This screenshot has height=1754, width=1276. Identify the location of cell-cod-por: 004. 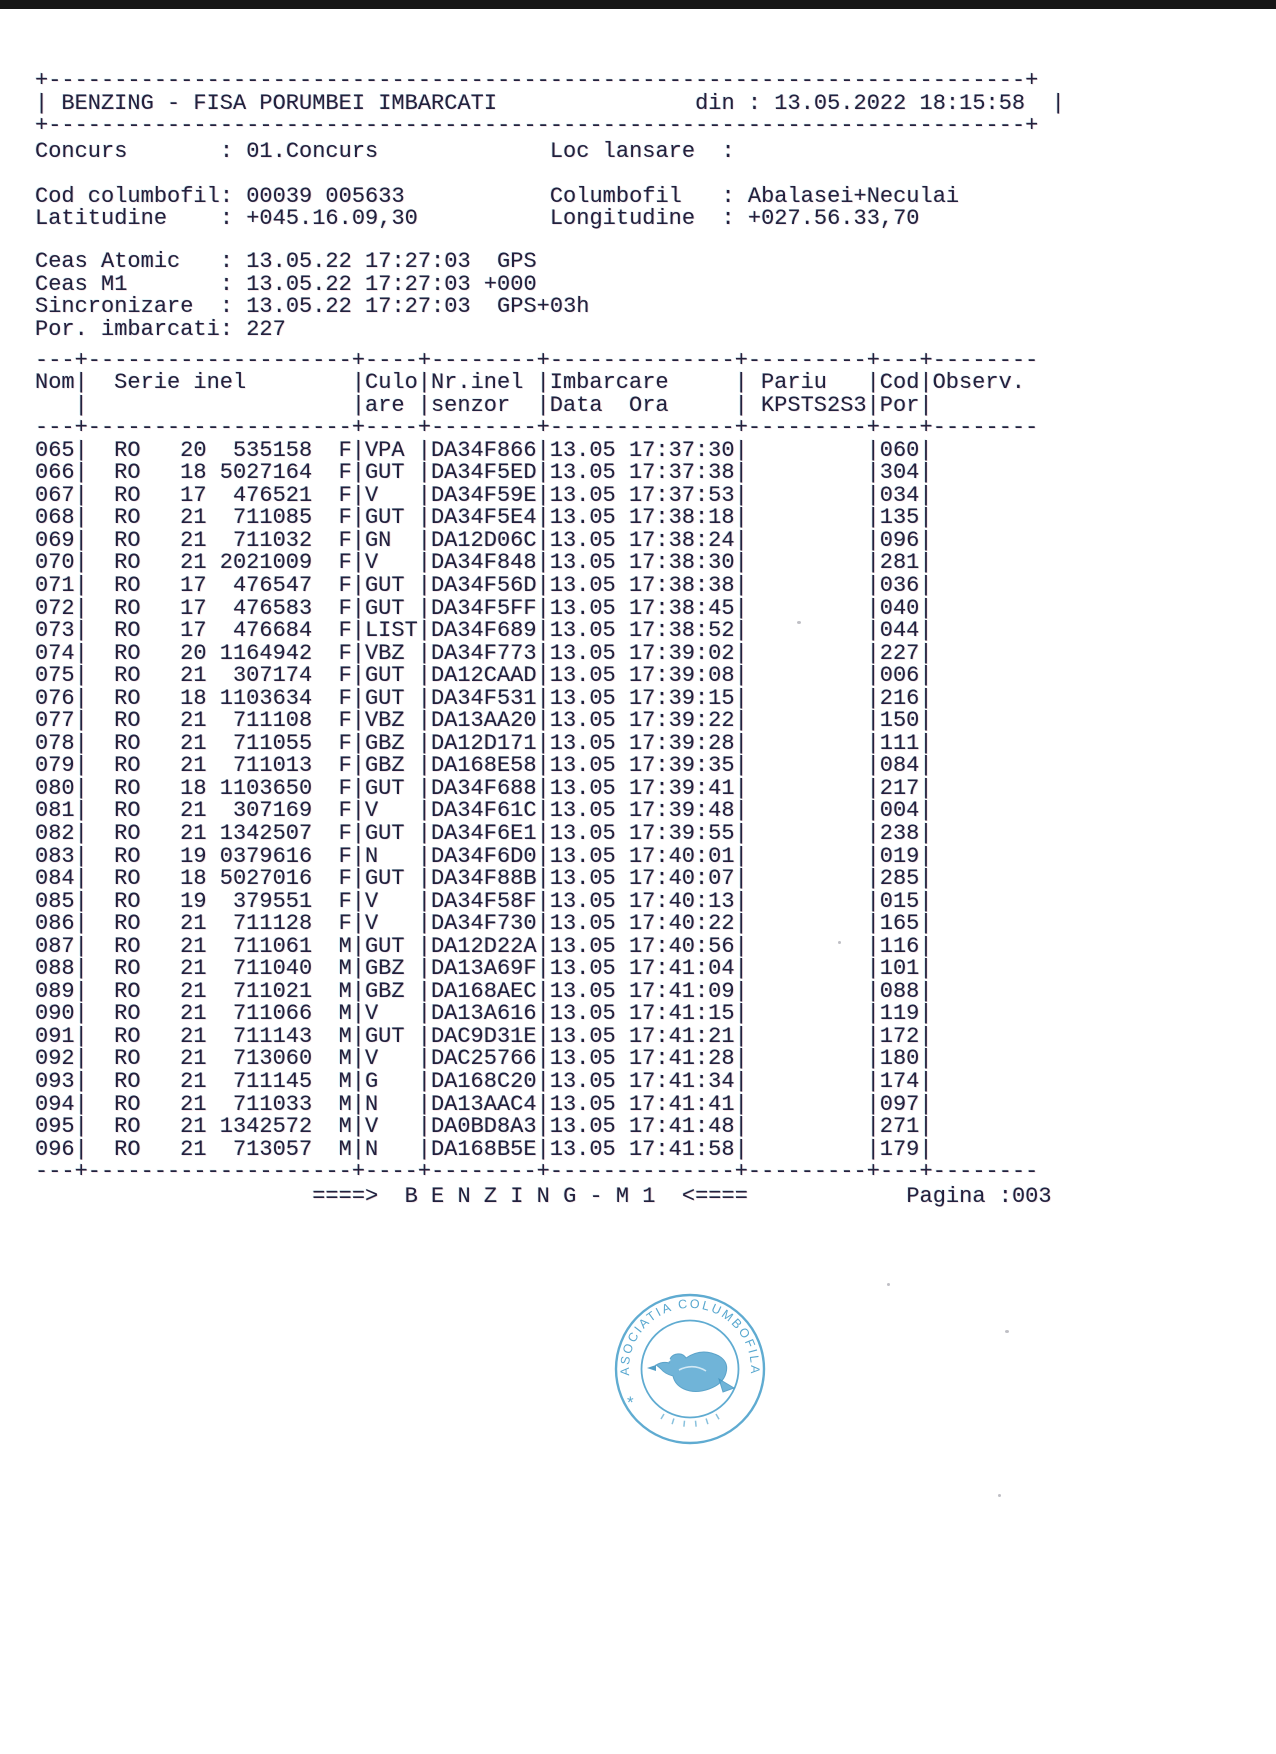
(899, 811).